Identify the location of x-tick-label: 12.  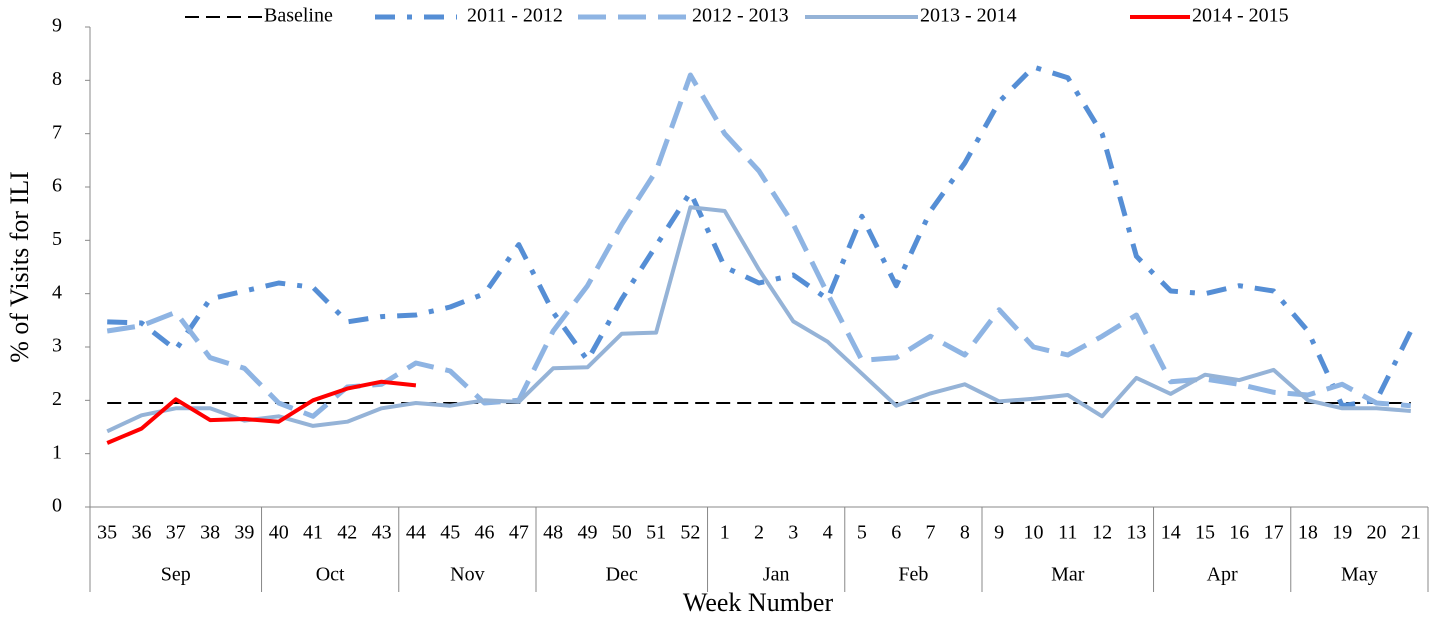
(1102, 533).